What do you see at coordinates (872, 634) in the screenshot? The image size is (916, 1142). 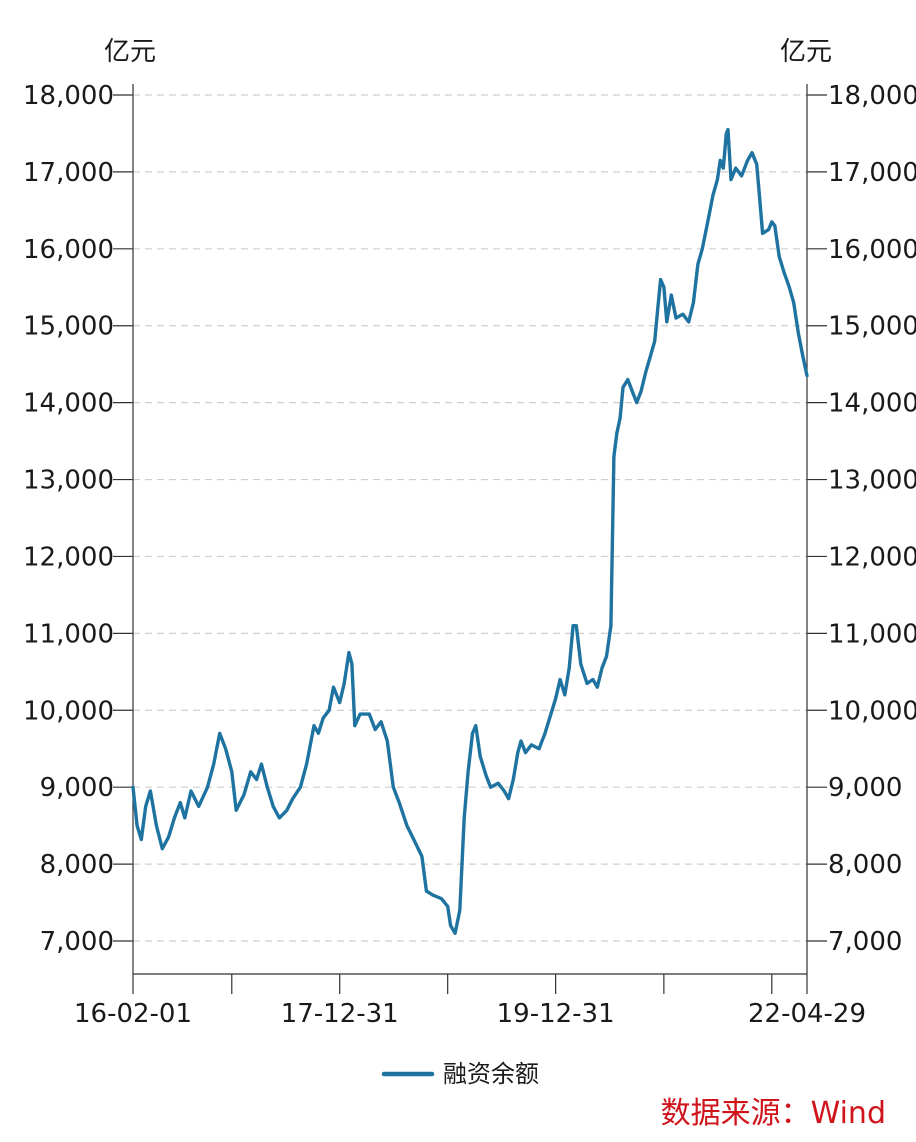 I see `right-y-tick-label: 11,000` at bounding box center [872, 634].